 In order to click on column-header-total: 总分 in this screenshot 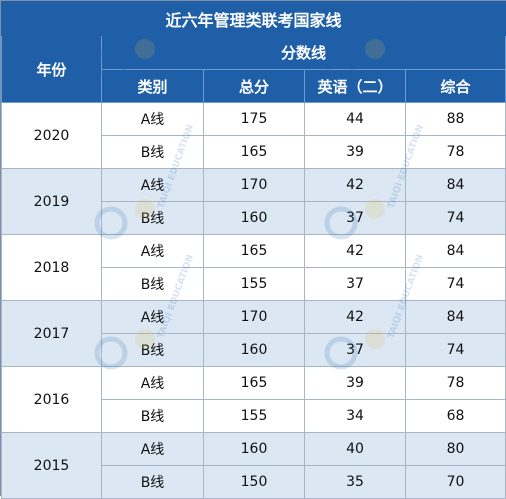, I will do `click(254, 86)`.